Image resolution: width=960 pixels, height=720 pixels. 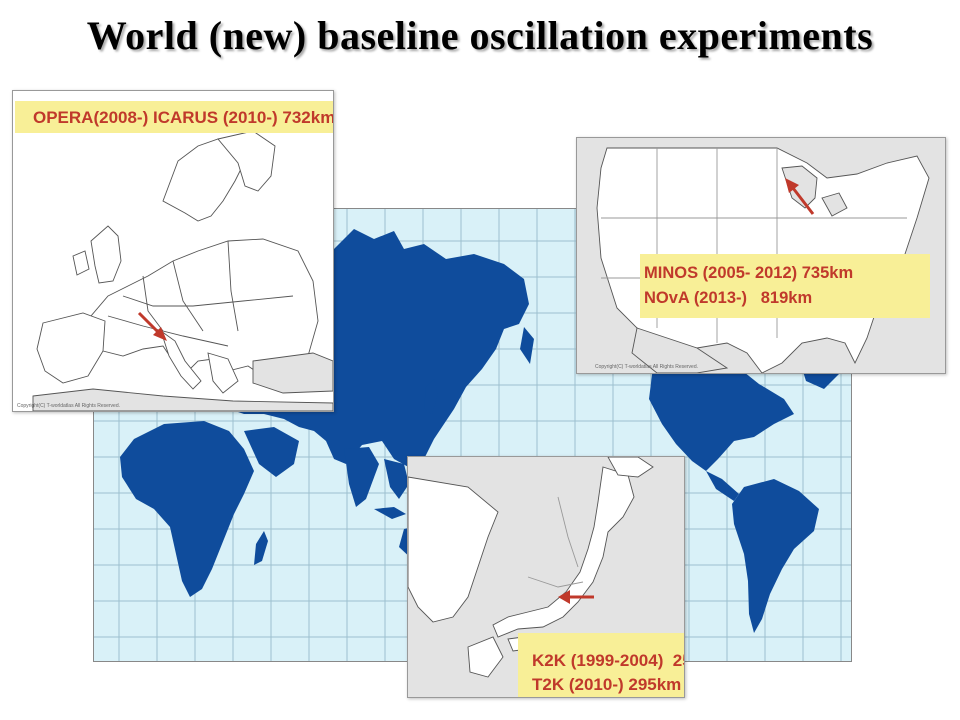 What do you see at coordinates (775, 556) in the screenshot?
I see `south-america` at bounding box center [775, 556].